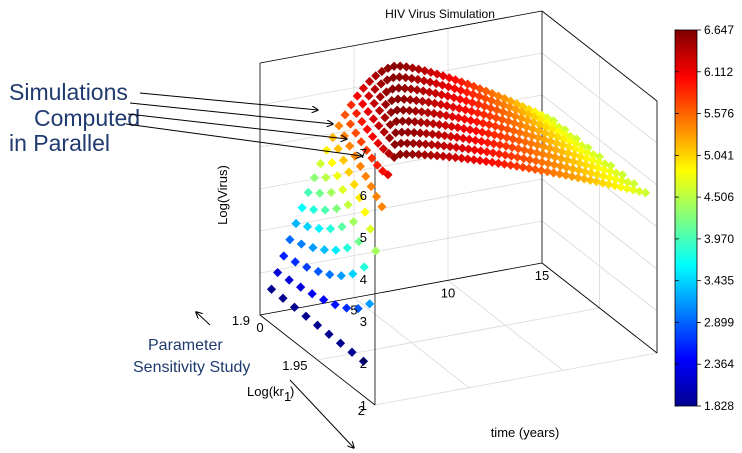 This screenshot has width=742, height=453. Describe the element at coordinates (718, 72) in the screenshot. I see `colorbar-tick-label: 6.112` at that location.